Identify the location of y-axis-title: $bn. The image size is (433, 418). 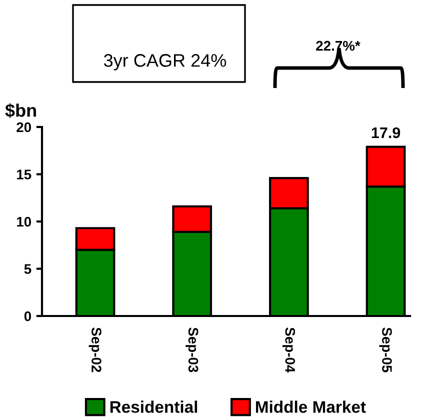
(20, 110).